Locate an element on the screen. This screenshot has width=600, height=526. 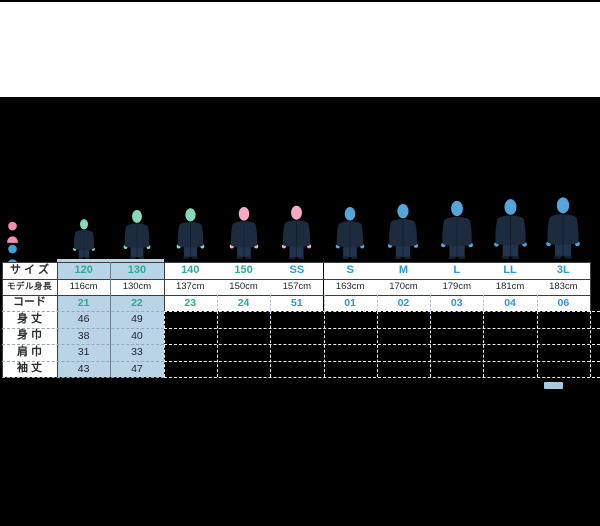
model-figure-M is located at coordinates (403, 231).